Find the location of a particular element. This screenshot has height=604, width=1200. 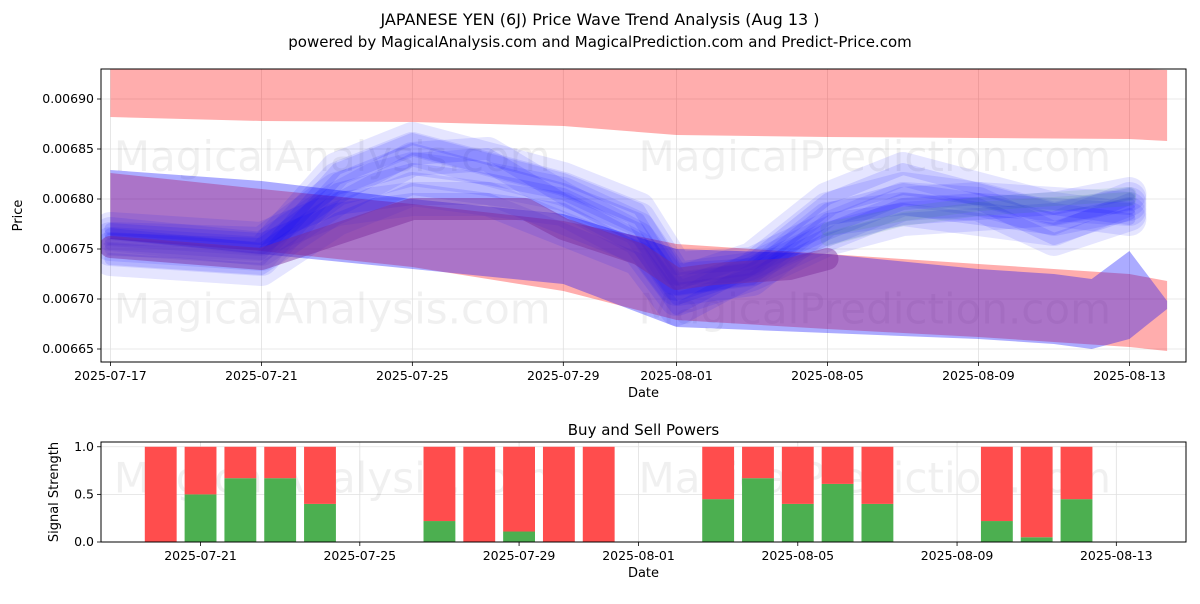

y-tick-label: 0.00690 is located at coordinates (68, 98).